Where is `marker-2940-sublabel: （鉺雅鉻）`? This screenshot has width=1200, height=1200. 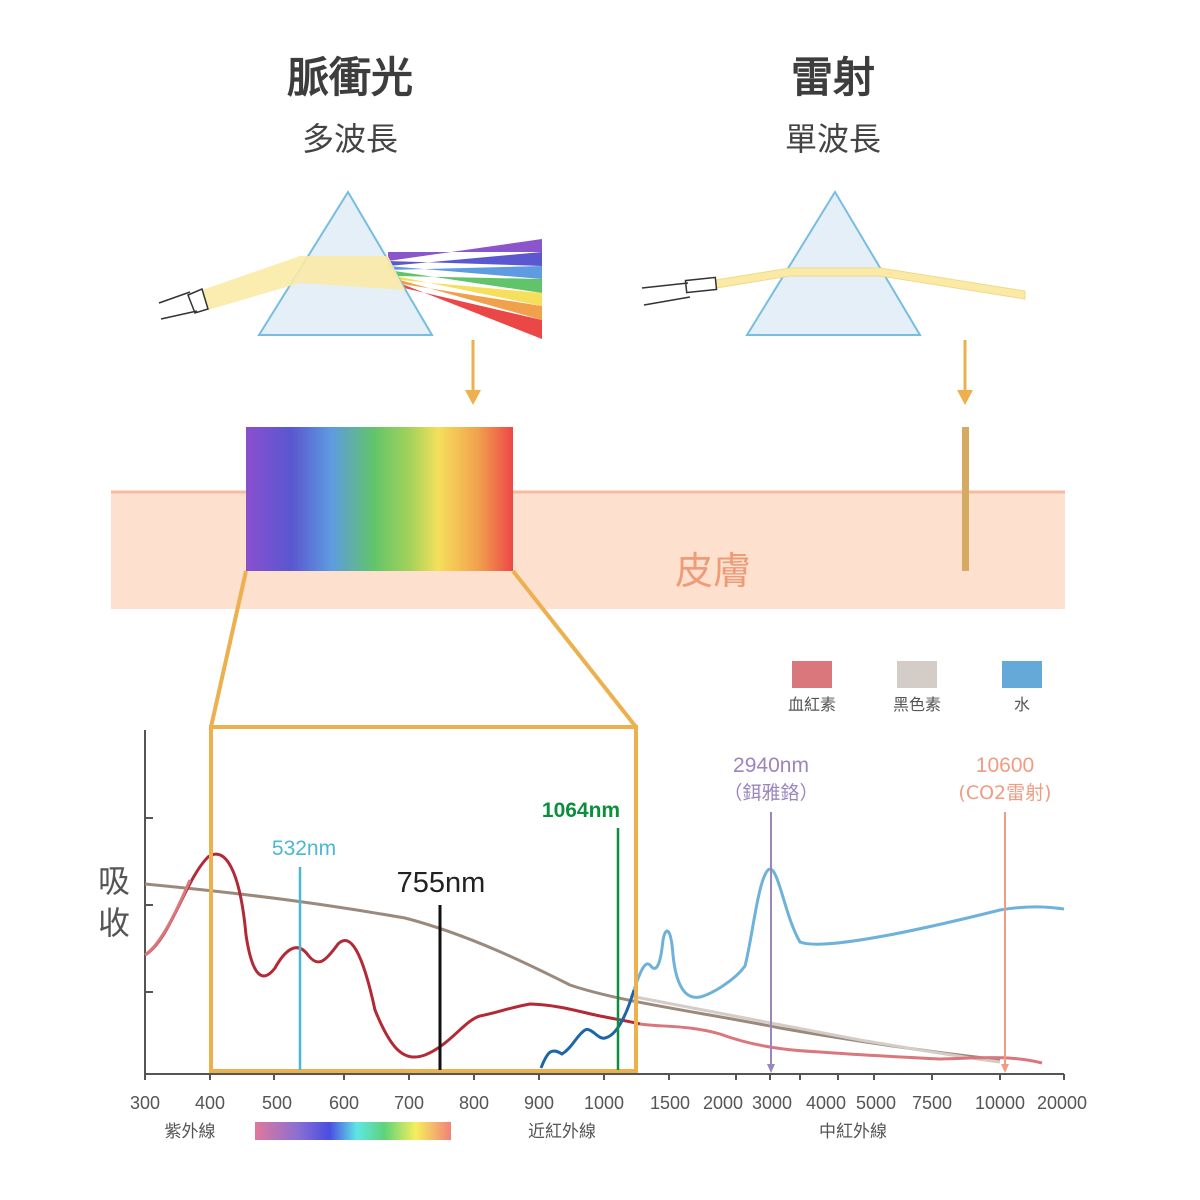
marker-2940-sublabel: （鉺雅鉻） is located at coordinates (770, 793).